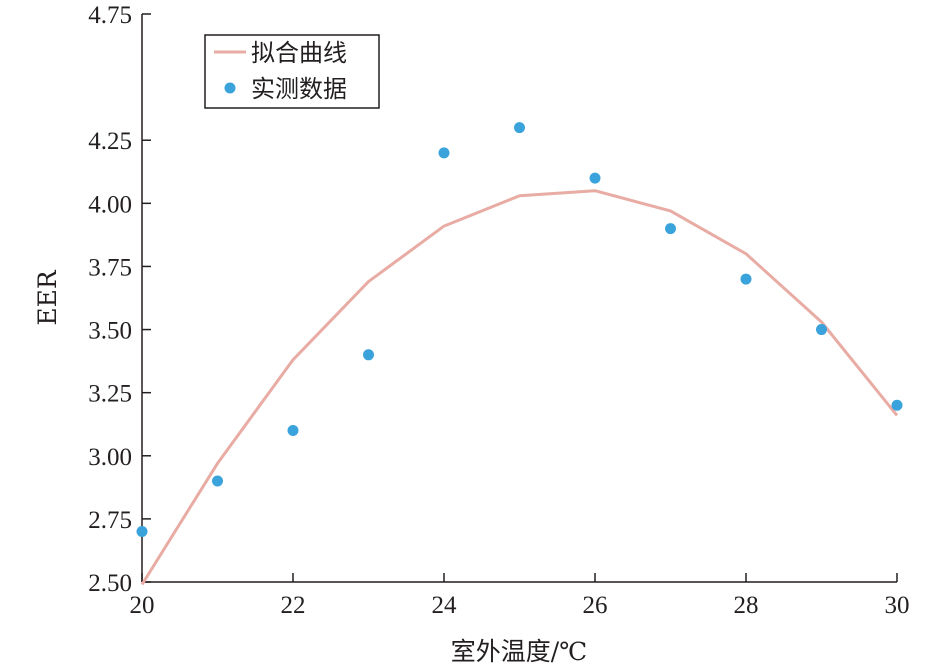 The height and width of the screenshot is (668, 945). What do you see at coordinates (47, 297) in the screenshot?
I see `y-axis-title: EER` at bounding box center [47, 297].